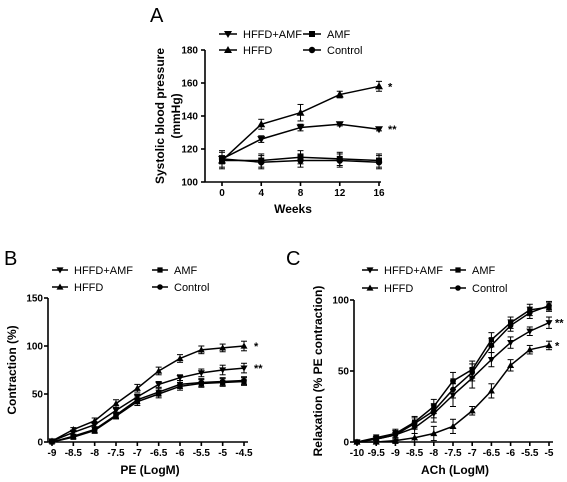 The height and width of the screenshot is (482, 567). What do you see at coordinates (176, 115) in the screenshot?
I see `panel-a-y-label: (mmHg)` at bounding box center [176, 115].